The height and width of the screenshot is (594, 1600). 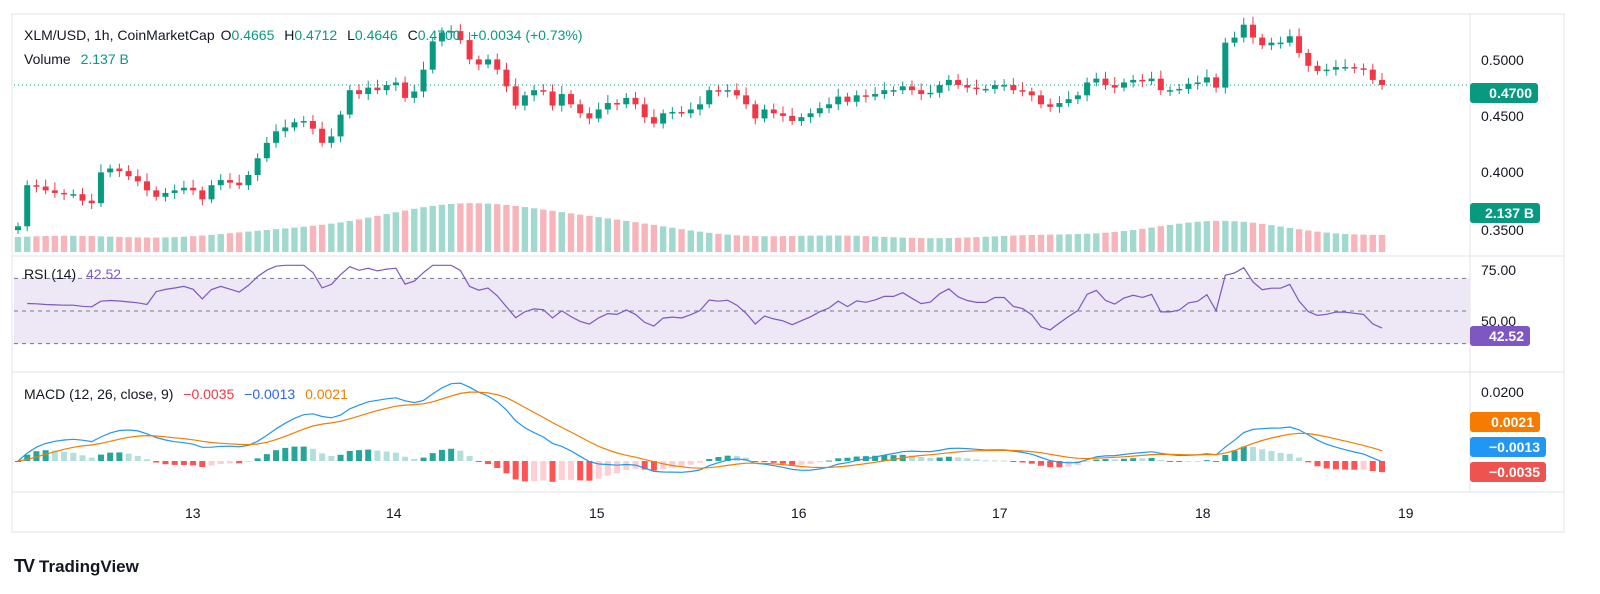 What do you see at coordinates (394, 513) in the screenshot?
I see `time-tick-14: 14` at bounding box center [394, 513].